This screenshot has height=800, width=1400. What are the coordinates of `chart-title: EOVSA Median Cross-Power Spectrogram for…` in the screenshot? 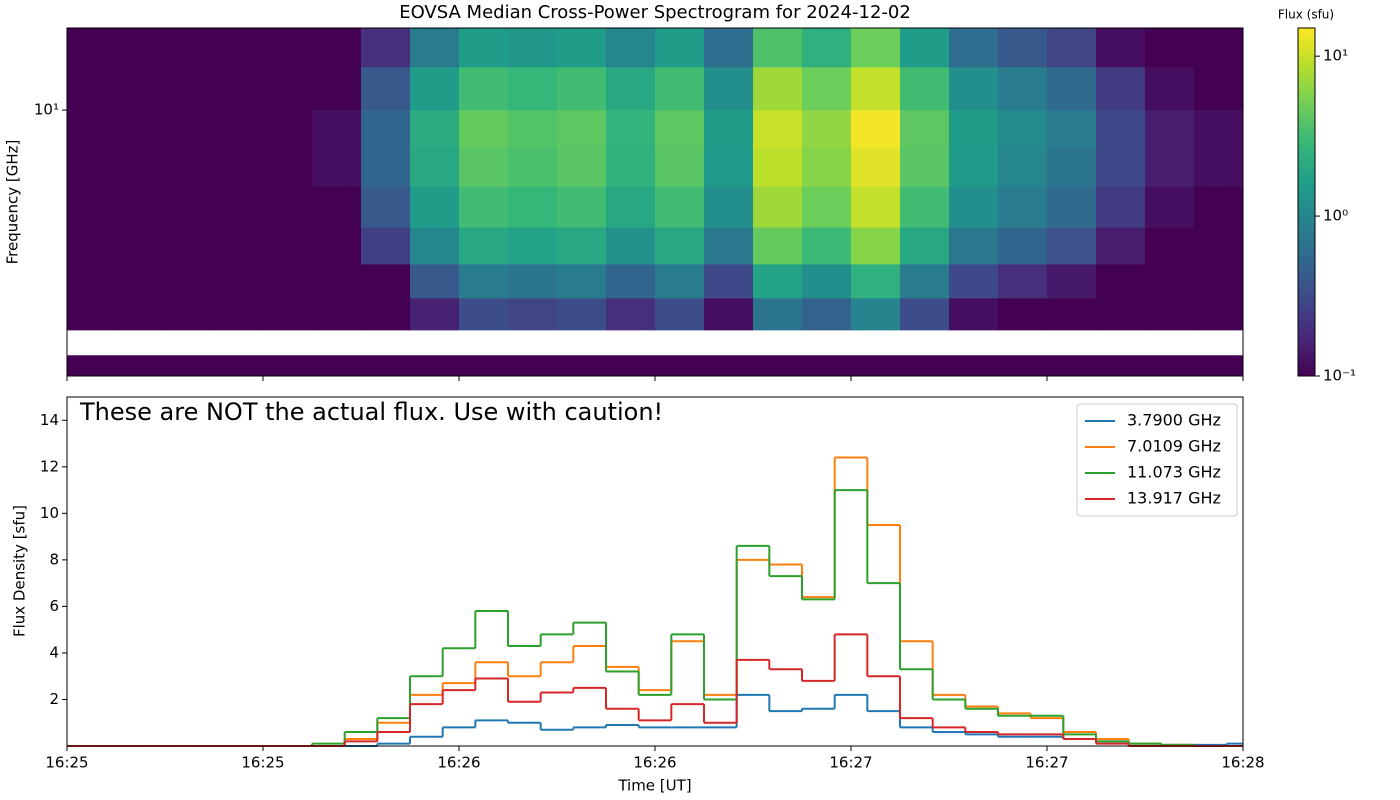 It's located at (655, 12).